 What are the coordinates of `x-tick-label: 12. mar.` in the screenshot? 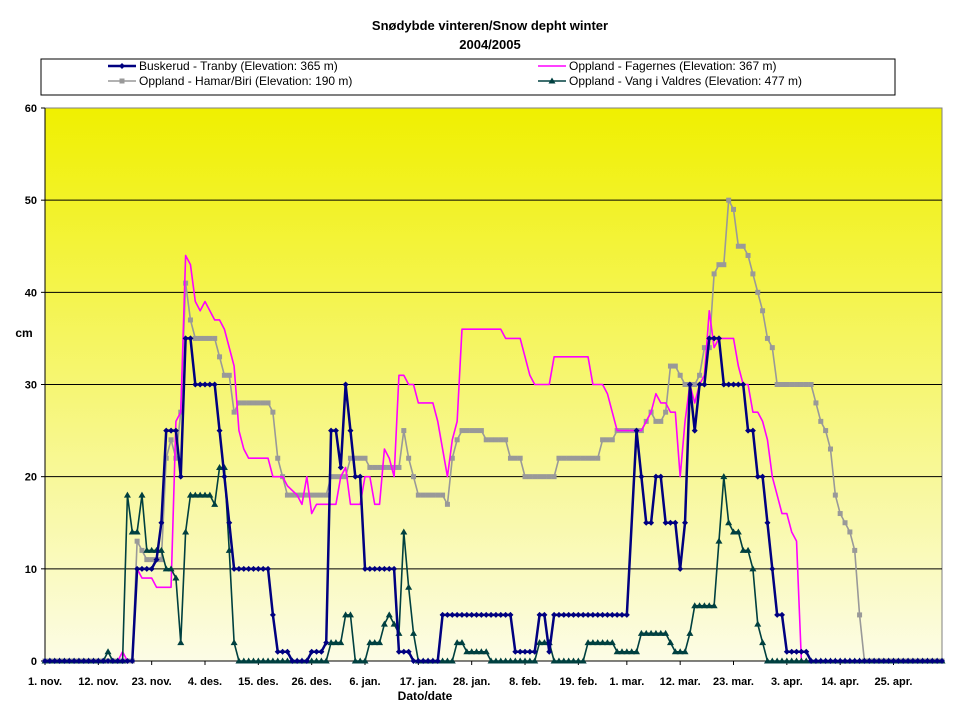 It's located at (680, 682).